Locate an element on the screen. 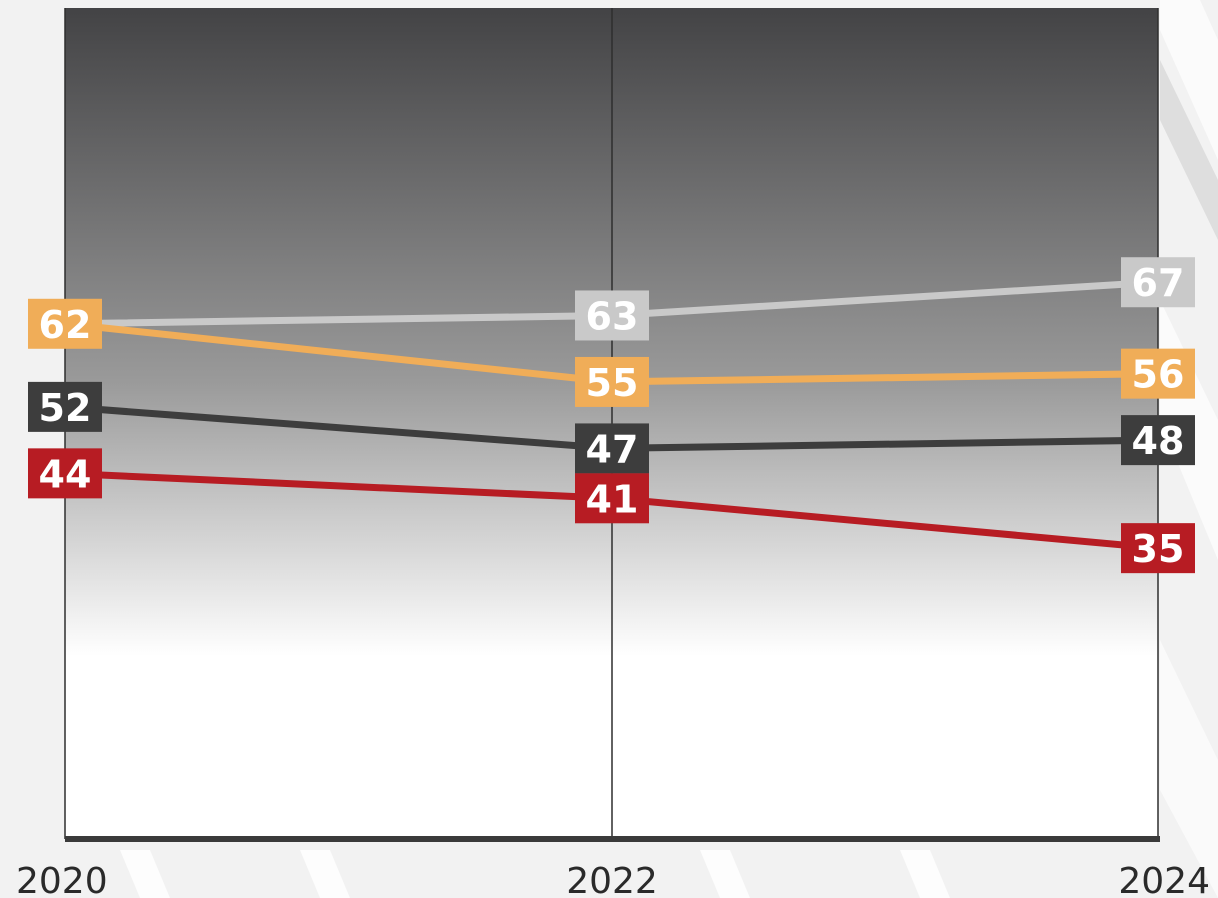 The width and height of the screenshot is (1218, 898). data-label-value: 41 is located at coordinates (612, 499).